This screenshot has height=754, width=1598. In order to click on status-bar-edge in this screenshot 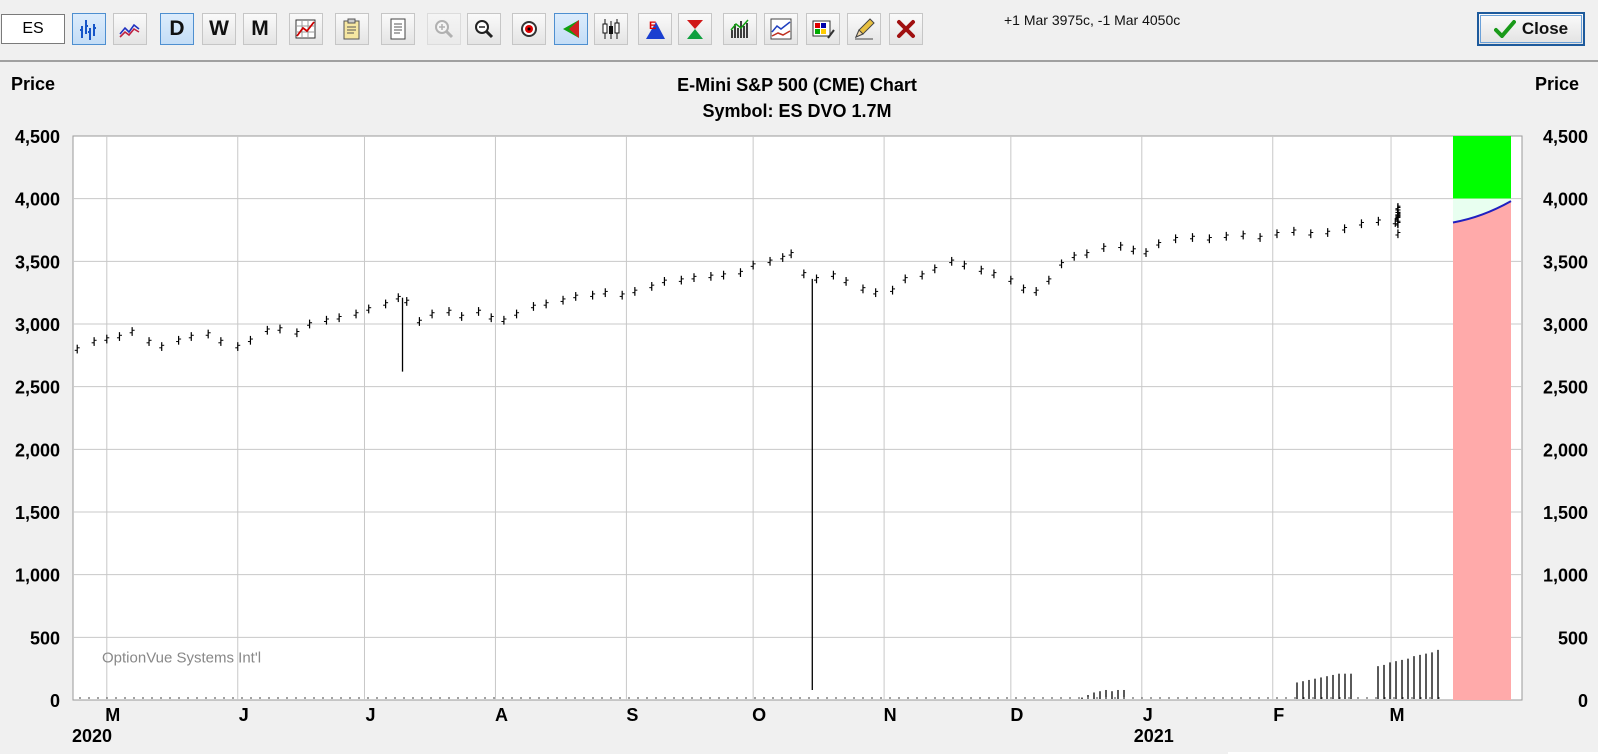, I will do `click(1413, 753)`.